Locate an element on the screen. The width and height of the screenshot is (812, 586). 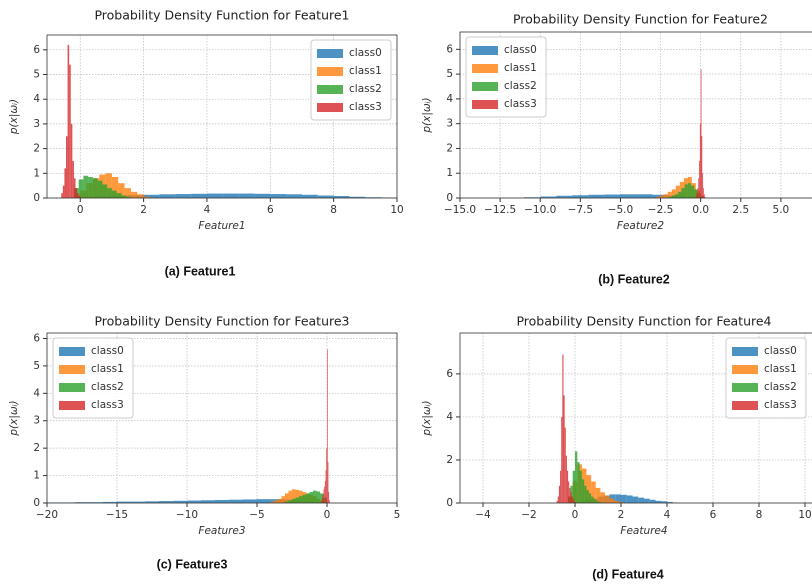
legend-box is located at coordinates (766, 378).